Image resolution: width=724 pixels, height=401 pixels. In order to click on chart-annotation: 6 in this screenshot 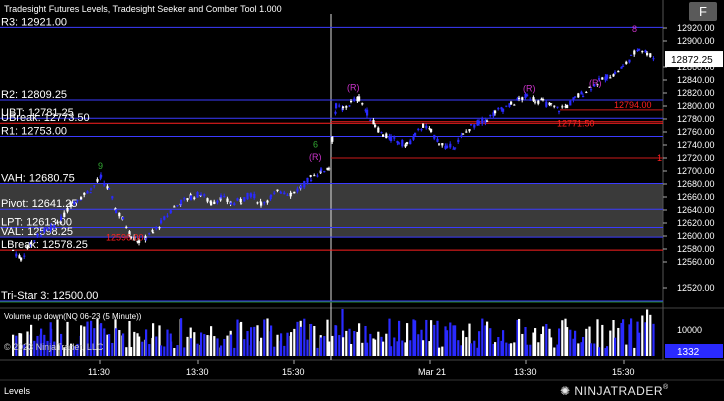, I will do `click(315, 145)`.